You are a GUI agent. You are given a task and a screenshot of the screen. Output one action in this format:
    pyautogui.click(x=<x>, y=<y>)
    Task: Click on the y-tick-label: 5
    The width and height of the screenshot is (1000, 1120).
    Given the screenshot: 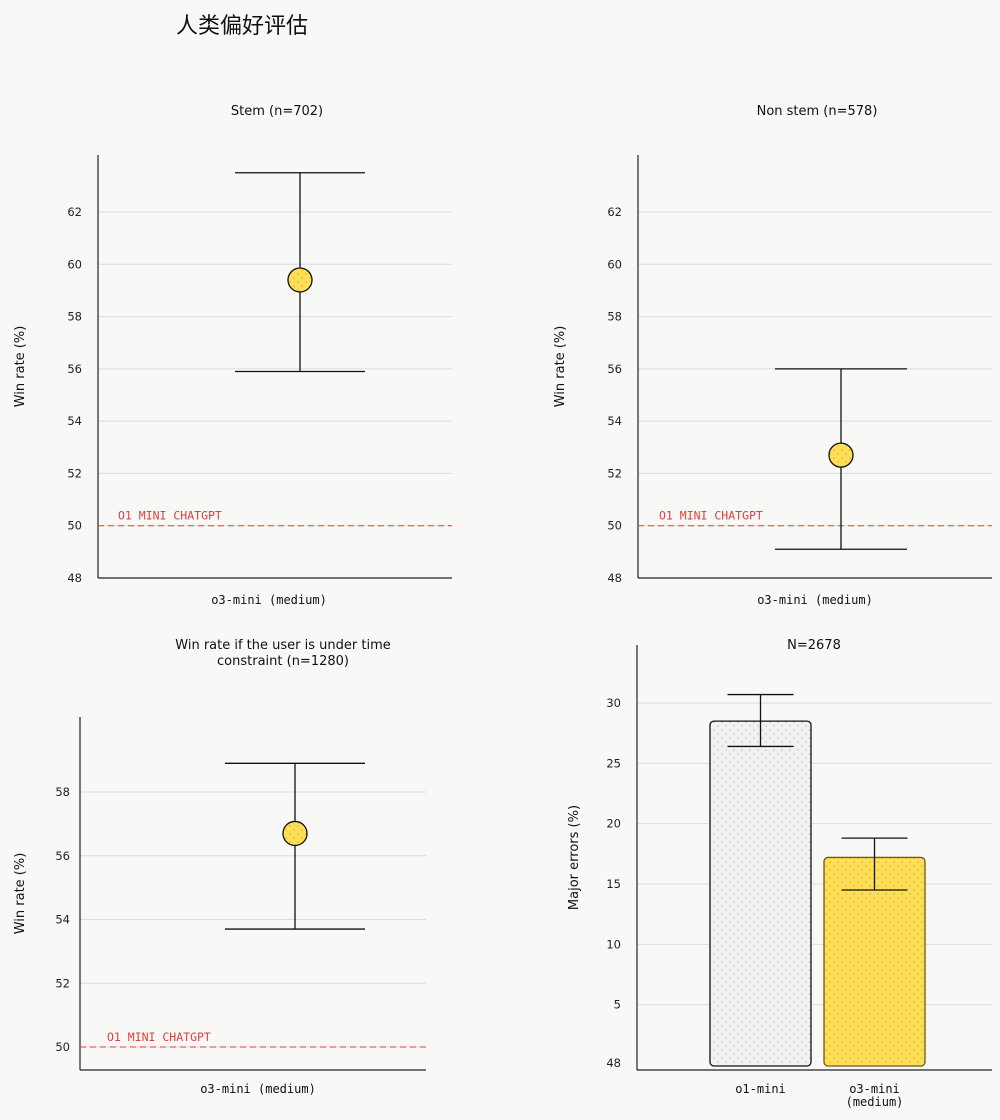 What is the action you would take?
    pyautogui.click(x=617, y=1005)
    